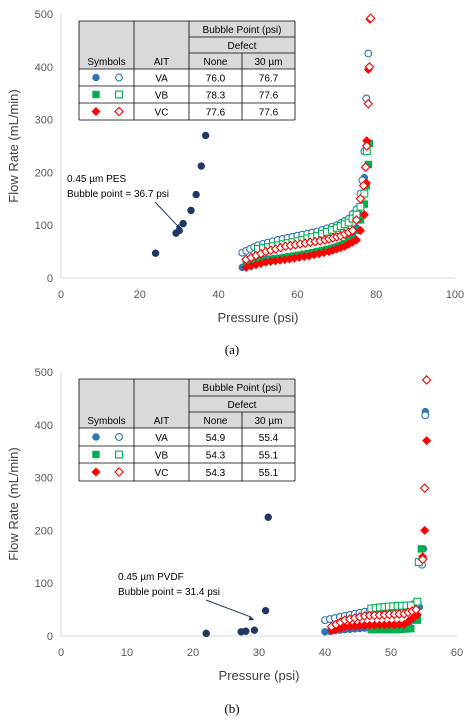  Describe the element at coordinates (259, 653) in the screenshot. I see `x-tick-label: 30` at that location.